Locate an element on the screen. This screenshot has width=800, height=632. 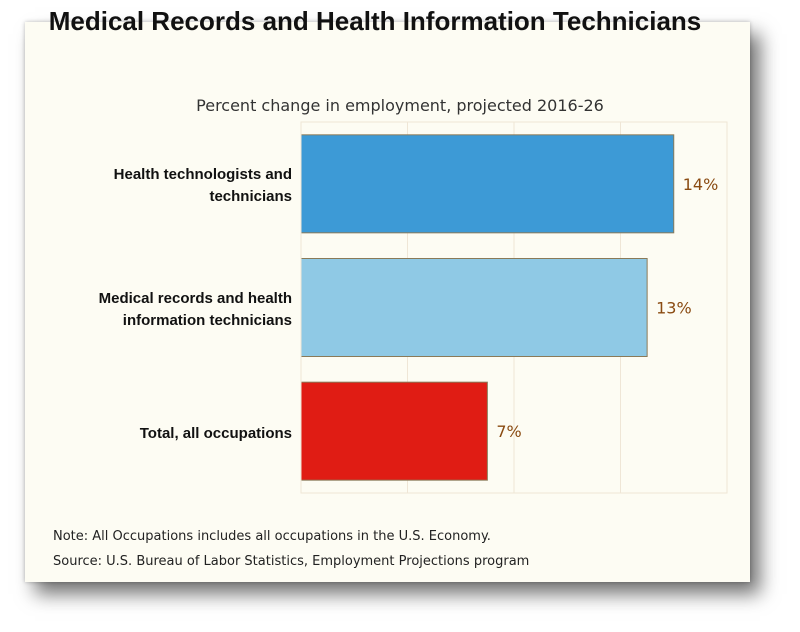
category-label-health-technologists: Health technologists and technicians is located at coordinates (202, 185).